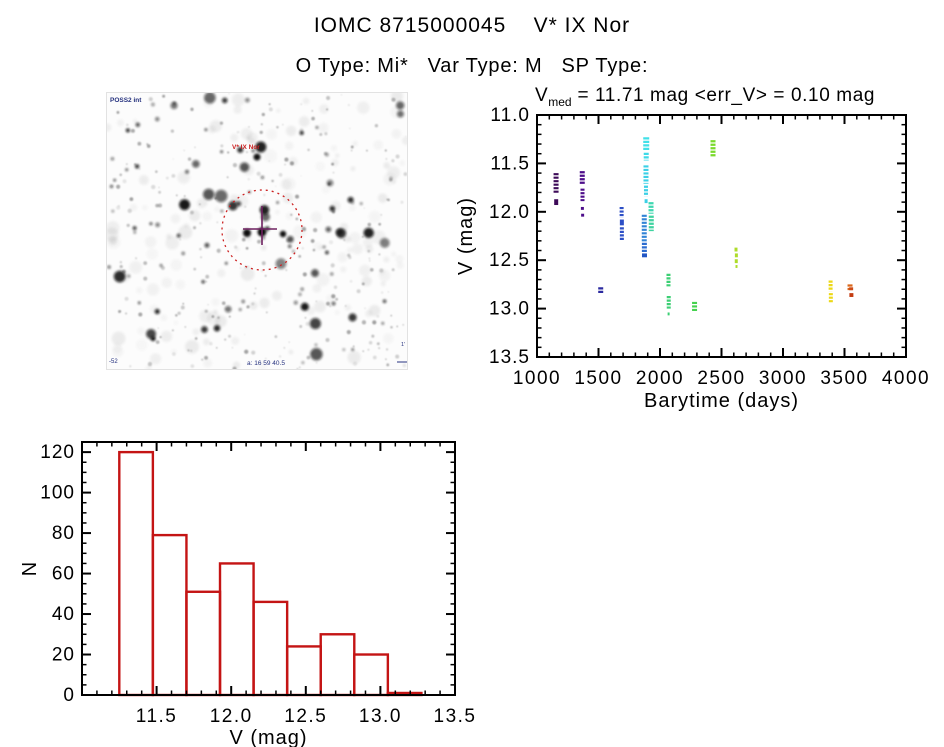  I want to click on x-tick-label: 12.0, so click(231, 716).